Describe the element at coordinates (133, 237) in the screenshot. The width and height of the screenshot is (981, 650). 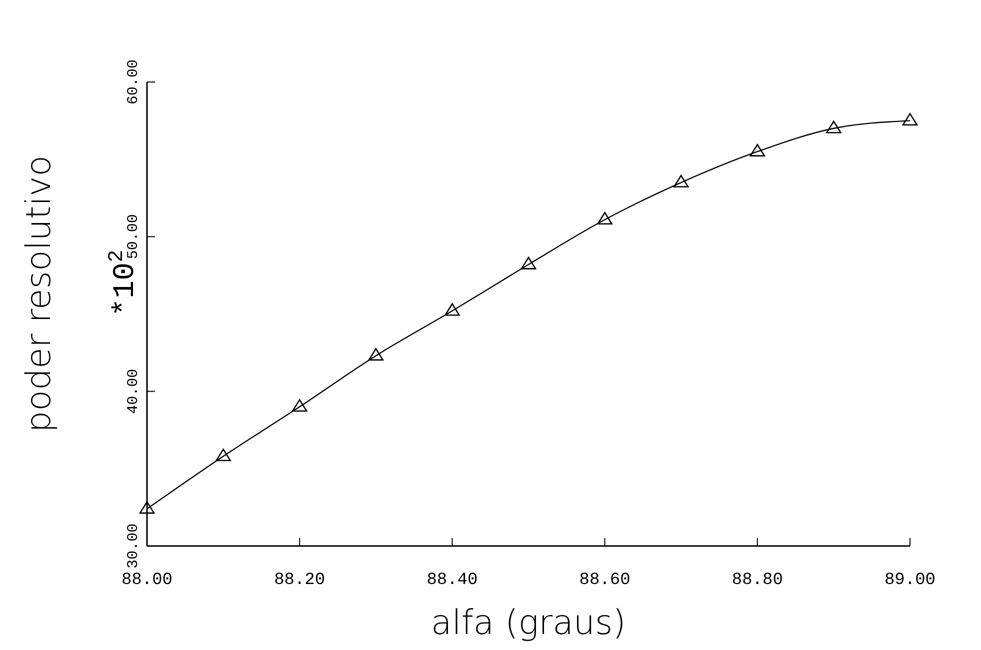
I see `y-tick-label: 50.00` at that location.